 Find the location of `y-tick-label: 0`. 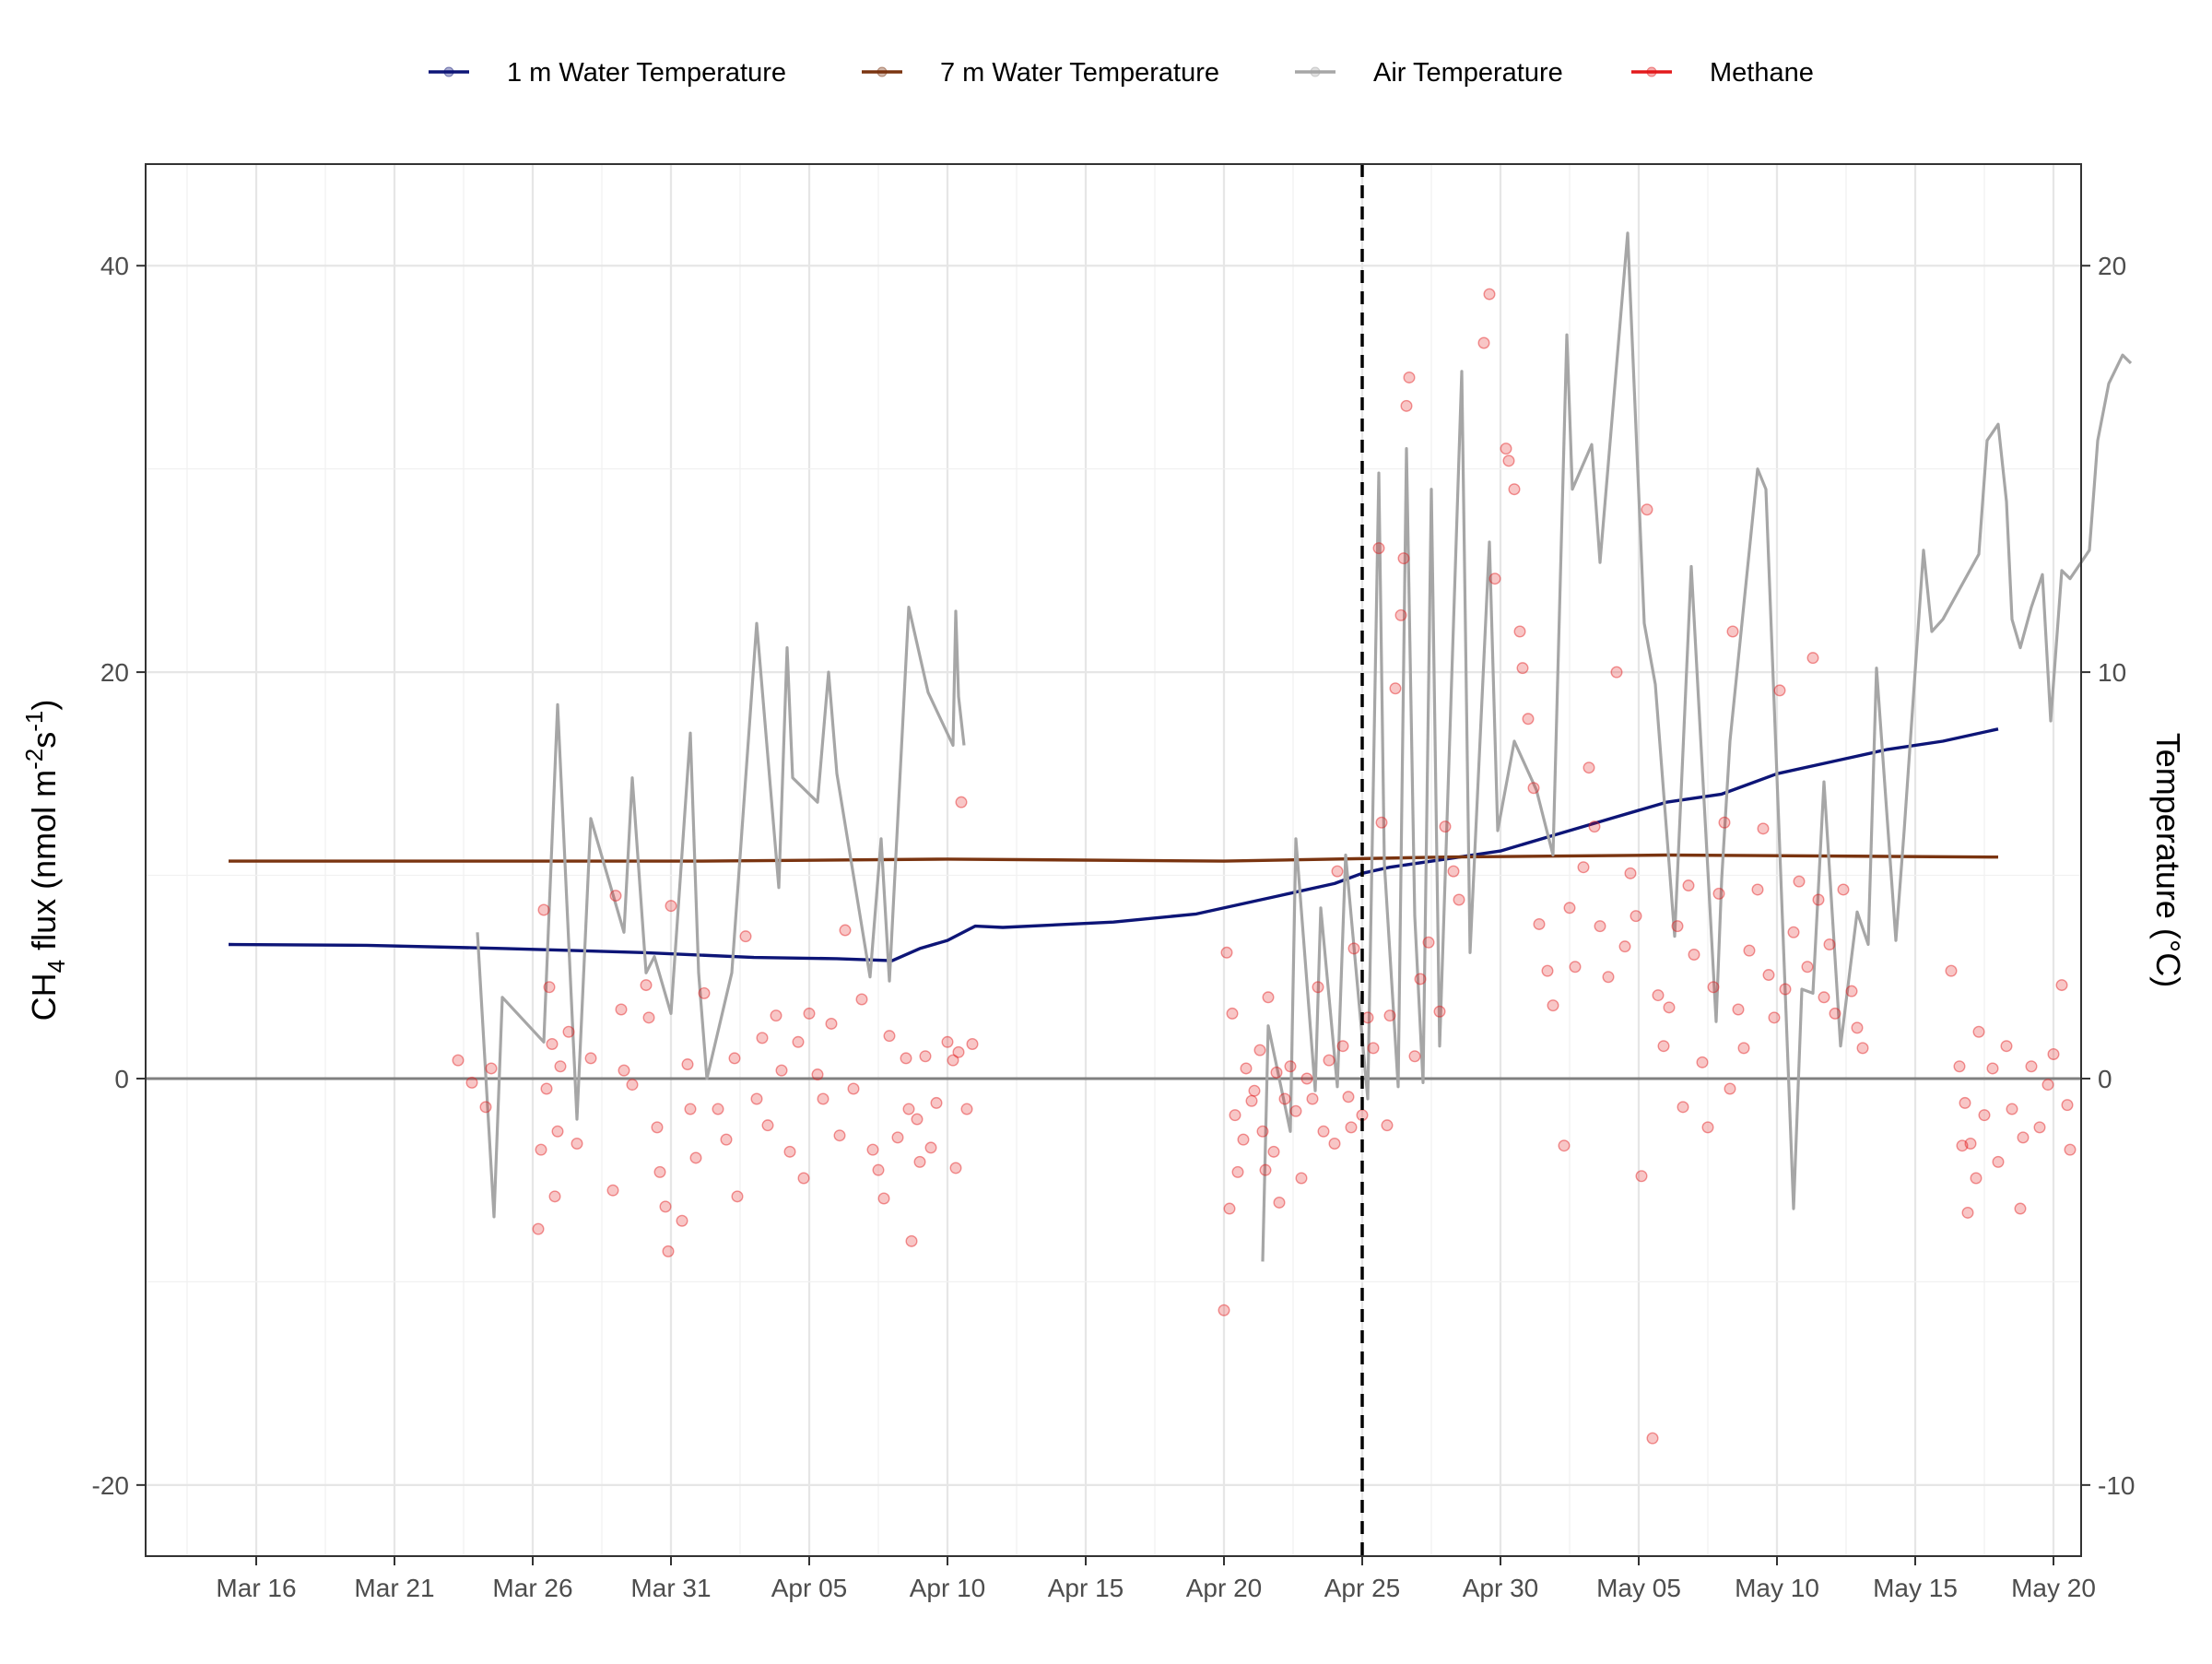

y-tick-label: 0 is located at coordinates (121, 1079).